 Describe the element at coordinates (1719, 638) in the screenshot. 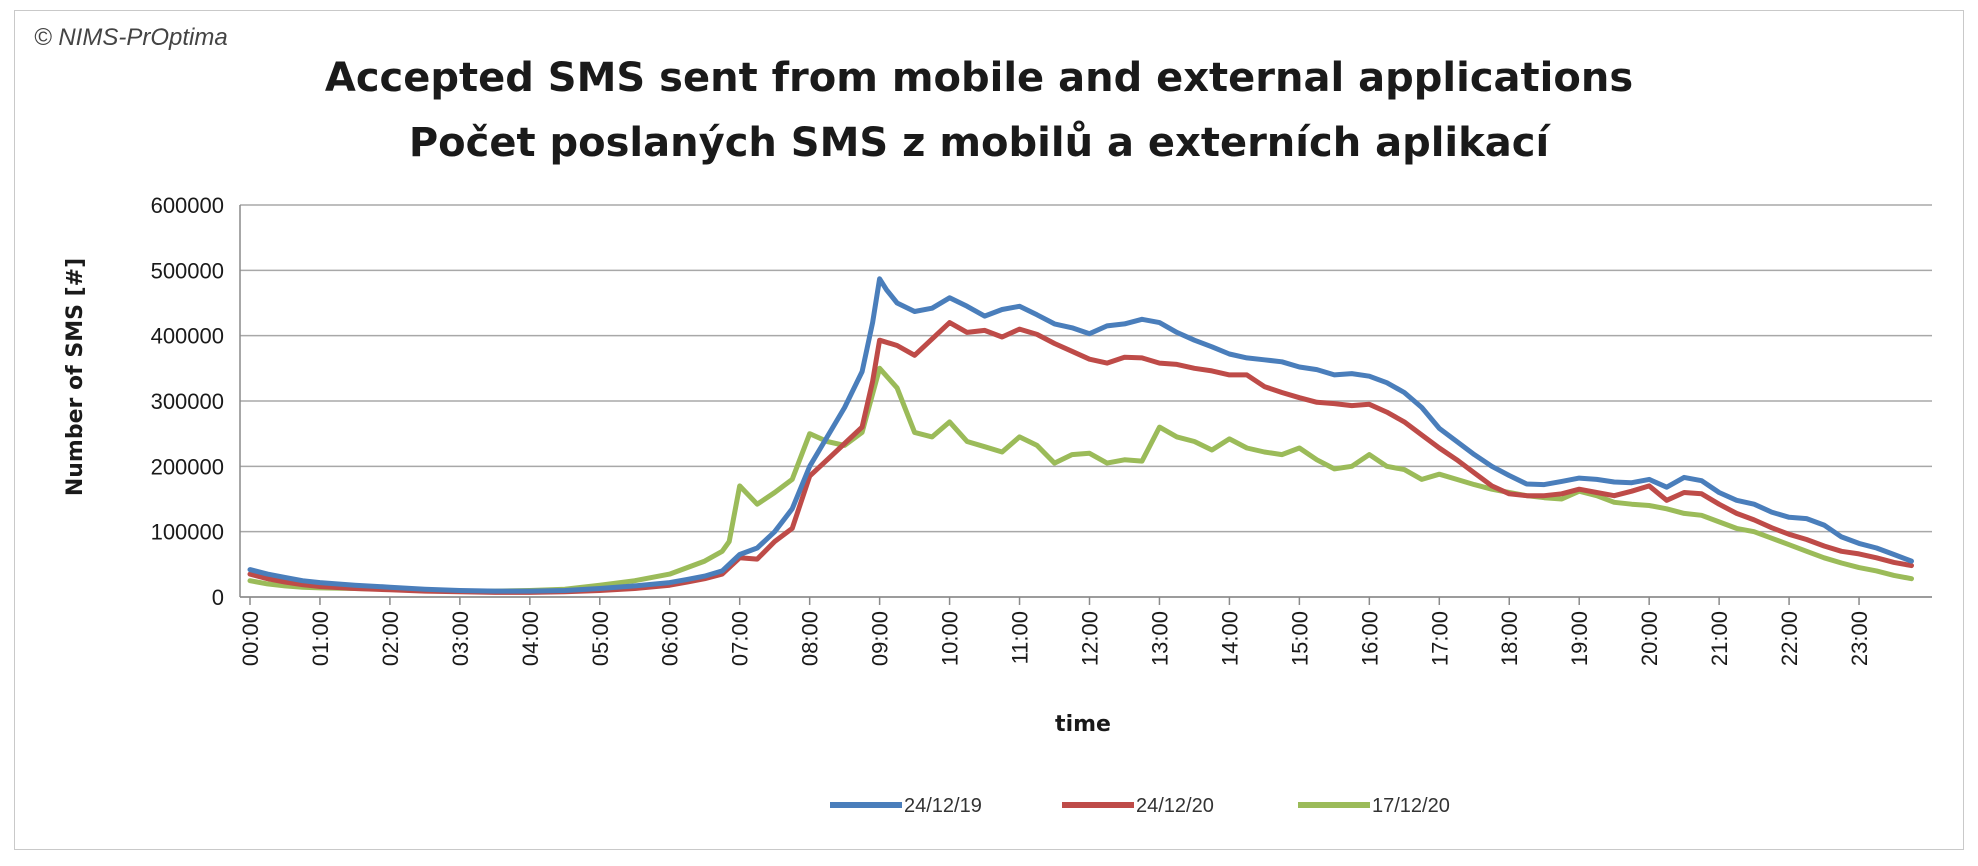

I see `x-tick-label: 21:00` at that location.